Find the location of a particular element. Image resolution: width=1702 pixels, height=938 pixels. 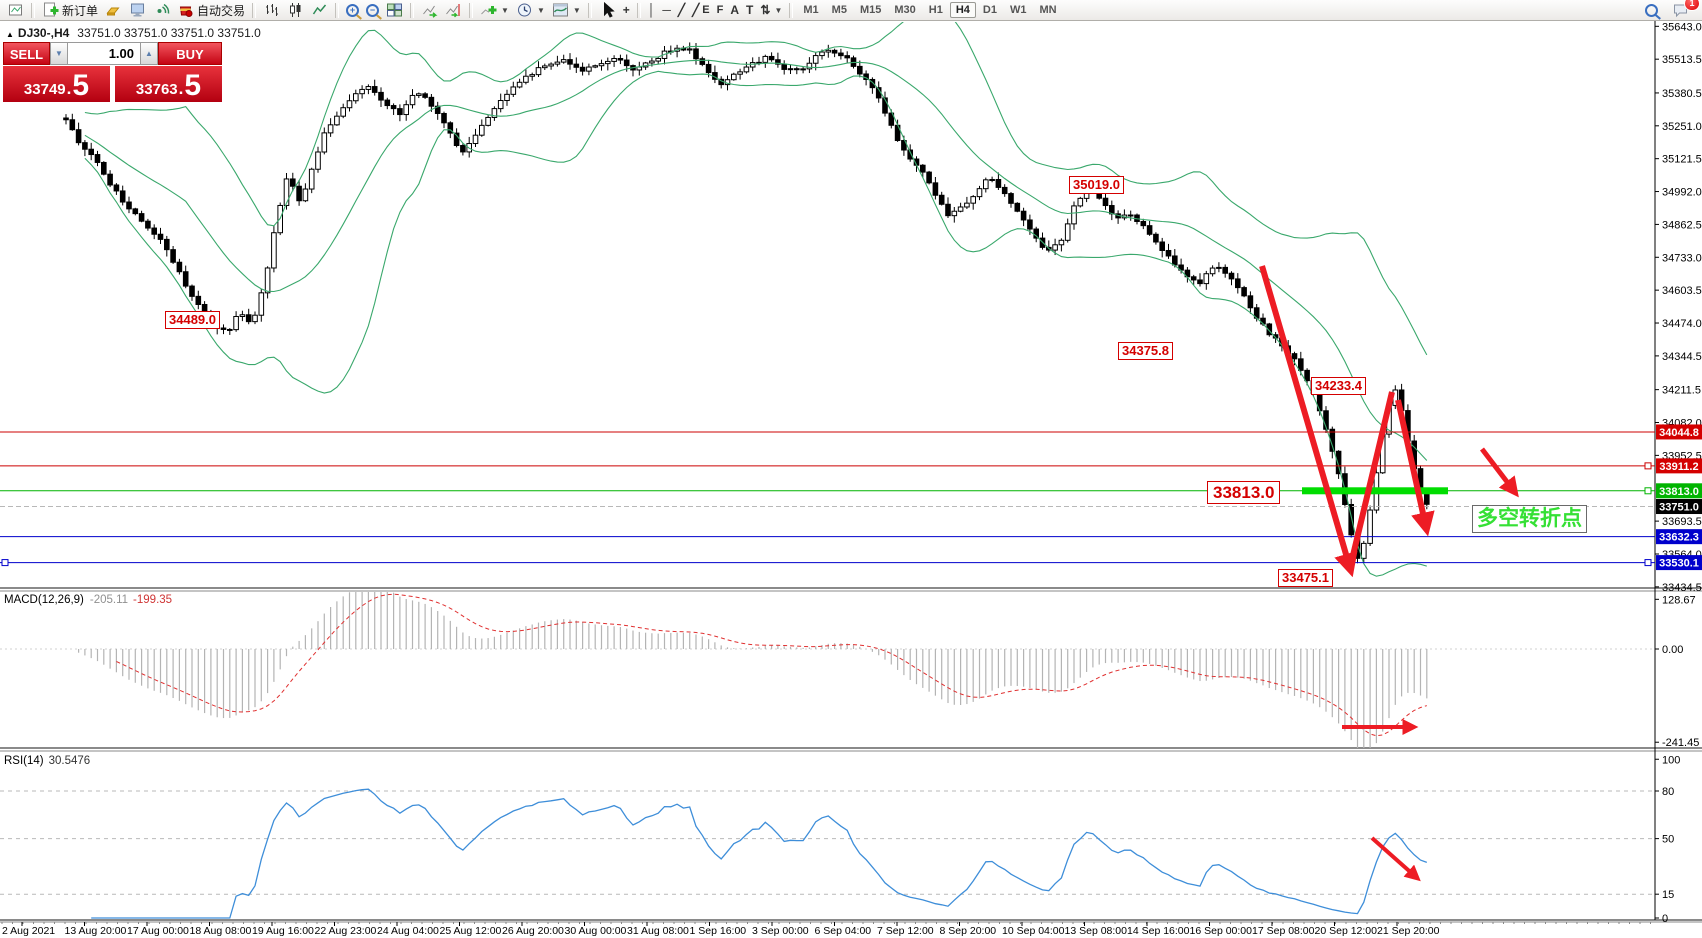

timeframe-h1: H1 is located at coordinates (935, 10).